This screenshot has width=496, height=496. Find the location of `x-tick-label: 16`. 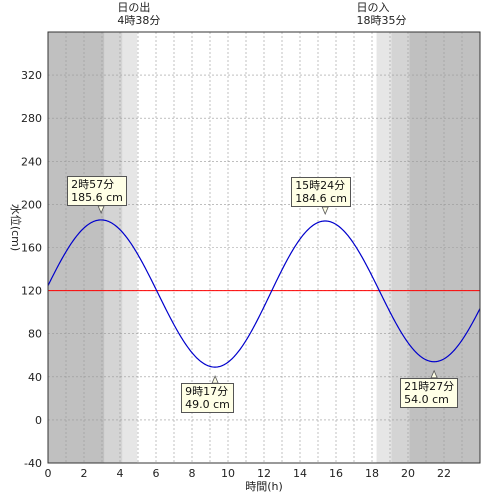

x-tick-label: 16 is located at coordinates (336, 473).